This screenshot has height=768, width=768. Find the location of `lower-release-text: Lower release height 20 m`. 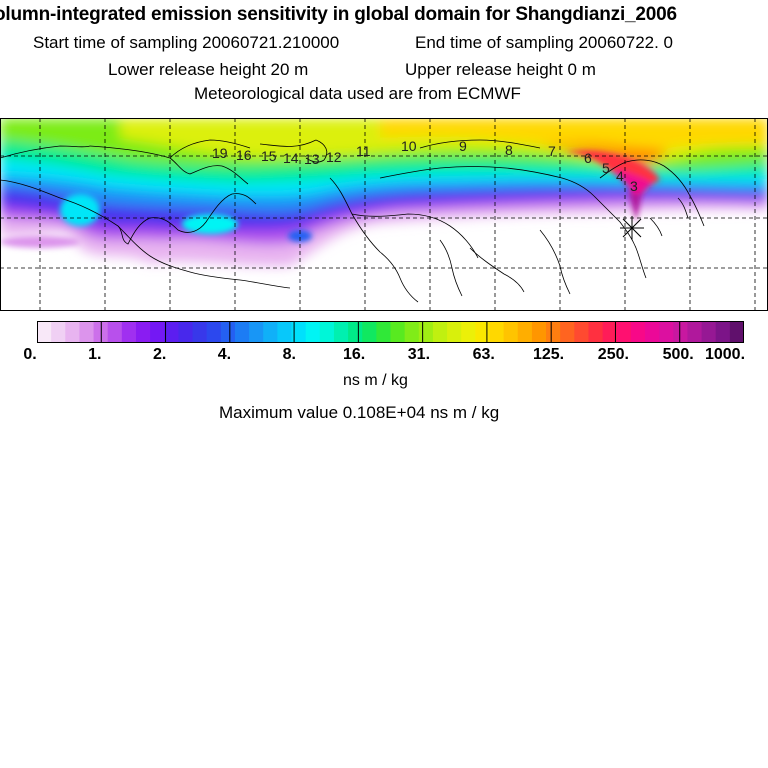

lower-release-text: Lower release height 20 m is located at coordinates (208, 69).